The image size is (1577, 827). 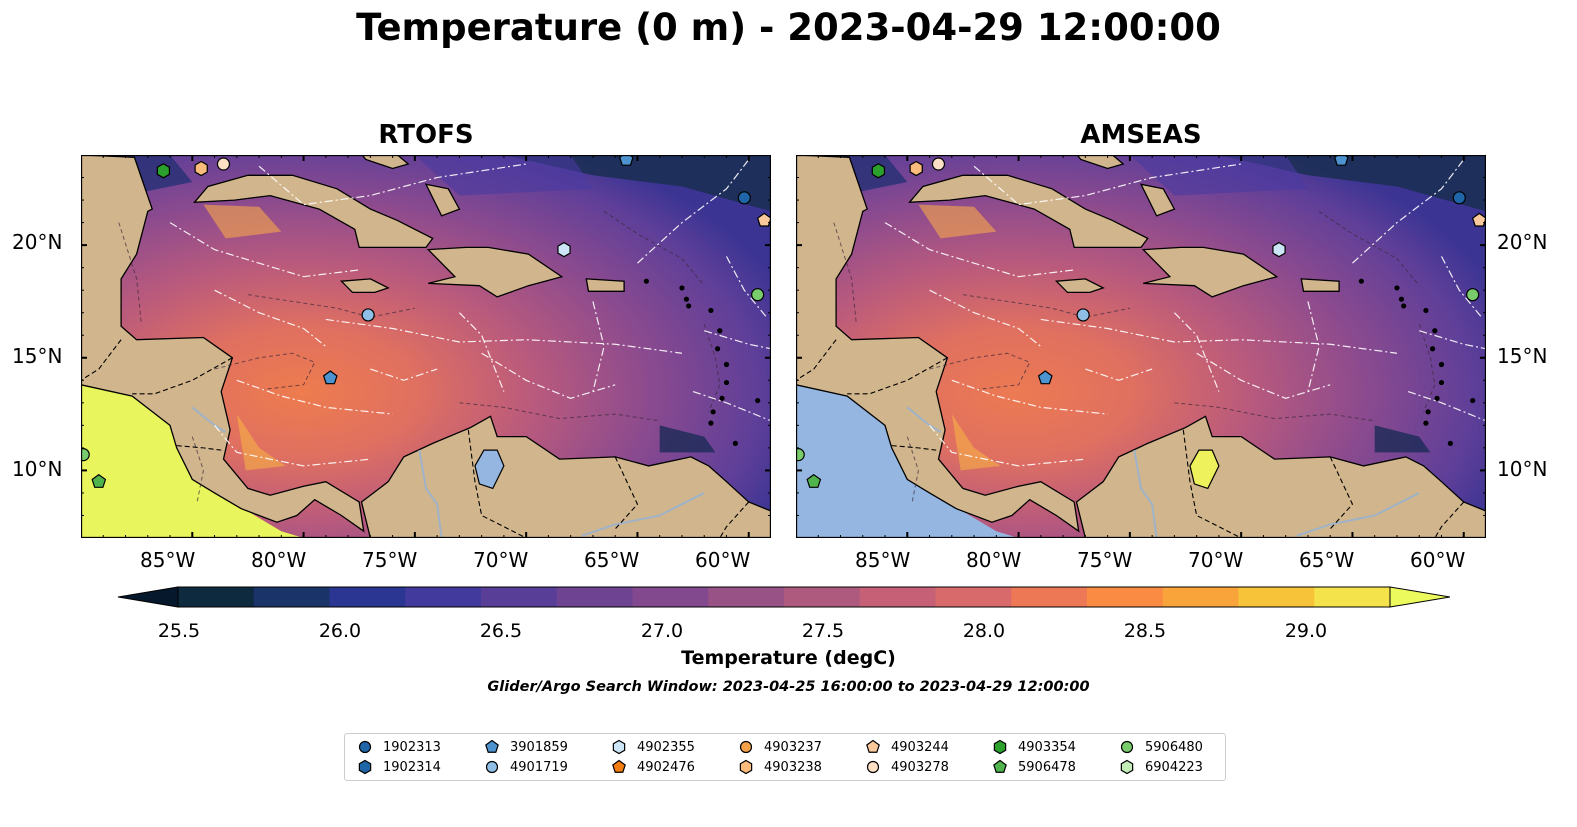 What do you see at coordinates (539, 747) in the screenshot?
I see `legend-label: 3901859` at bounding box center [539, 747].